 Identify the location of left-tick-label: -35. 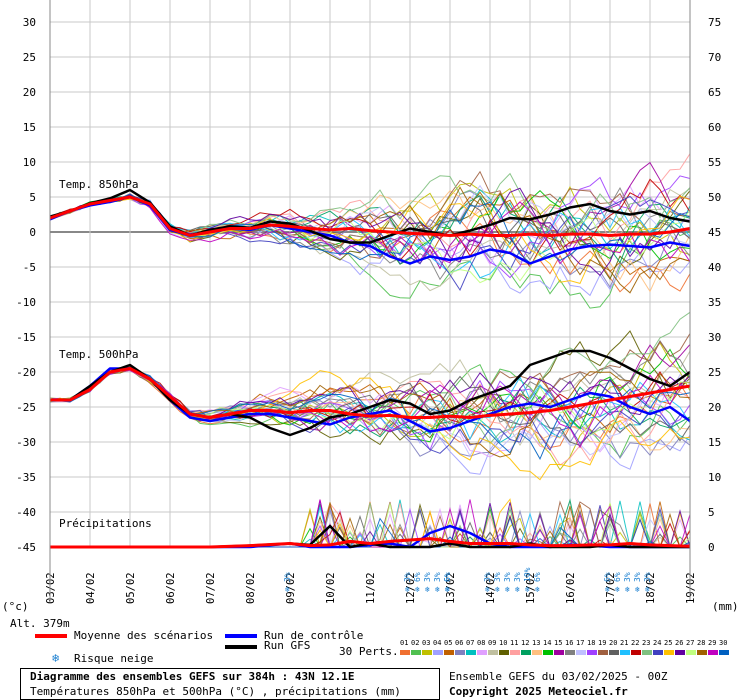
(26, 477).